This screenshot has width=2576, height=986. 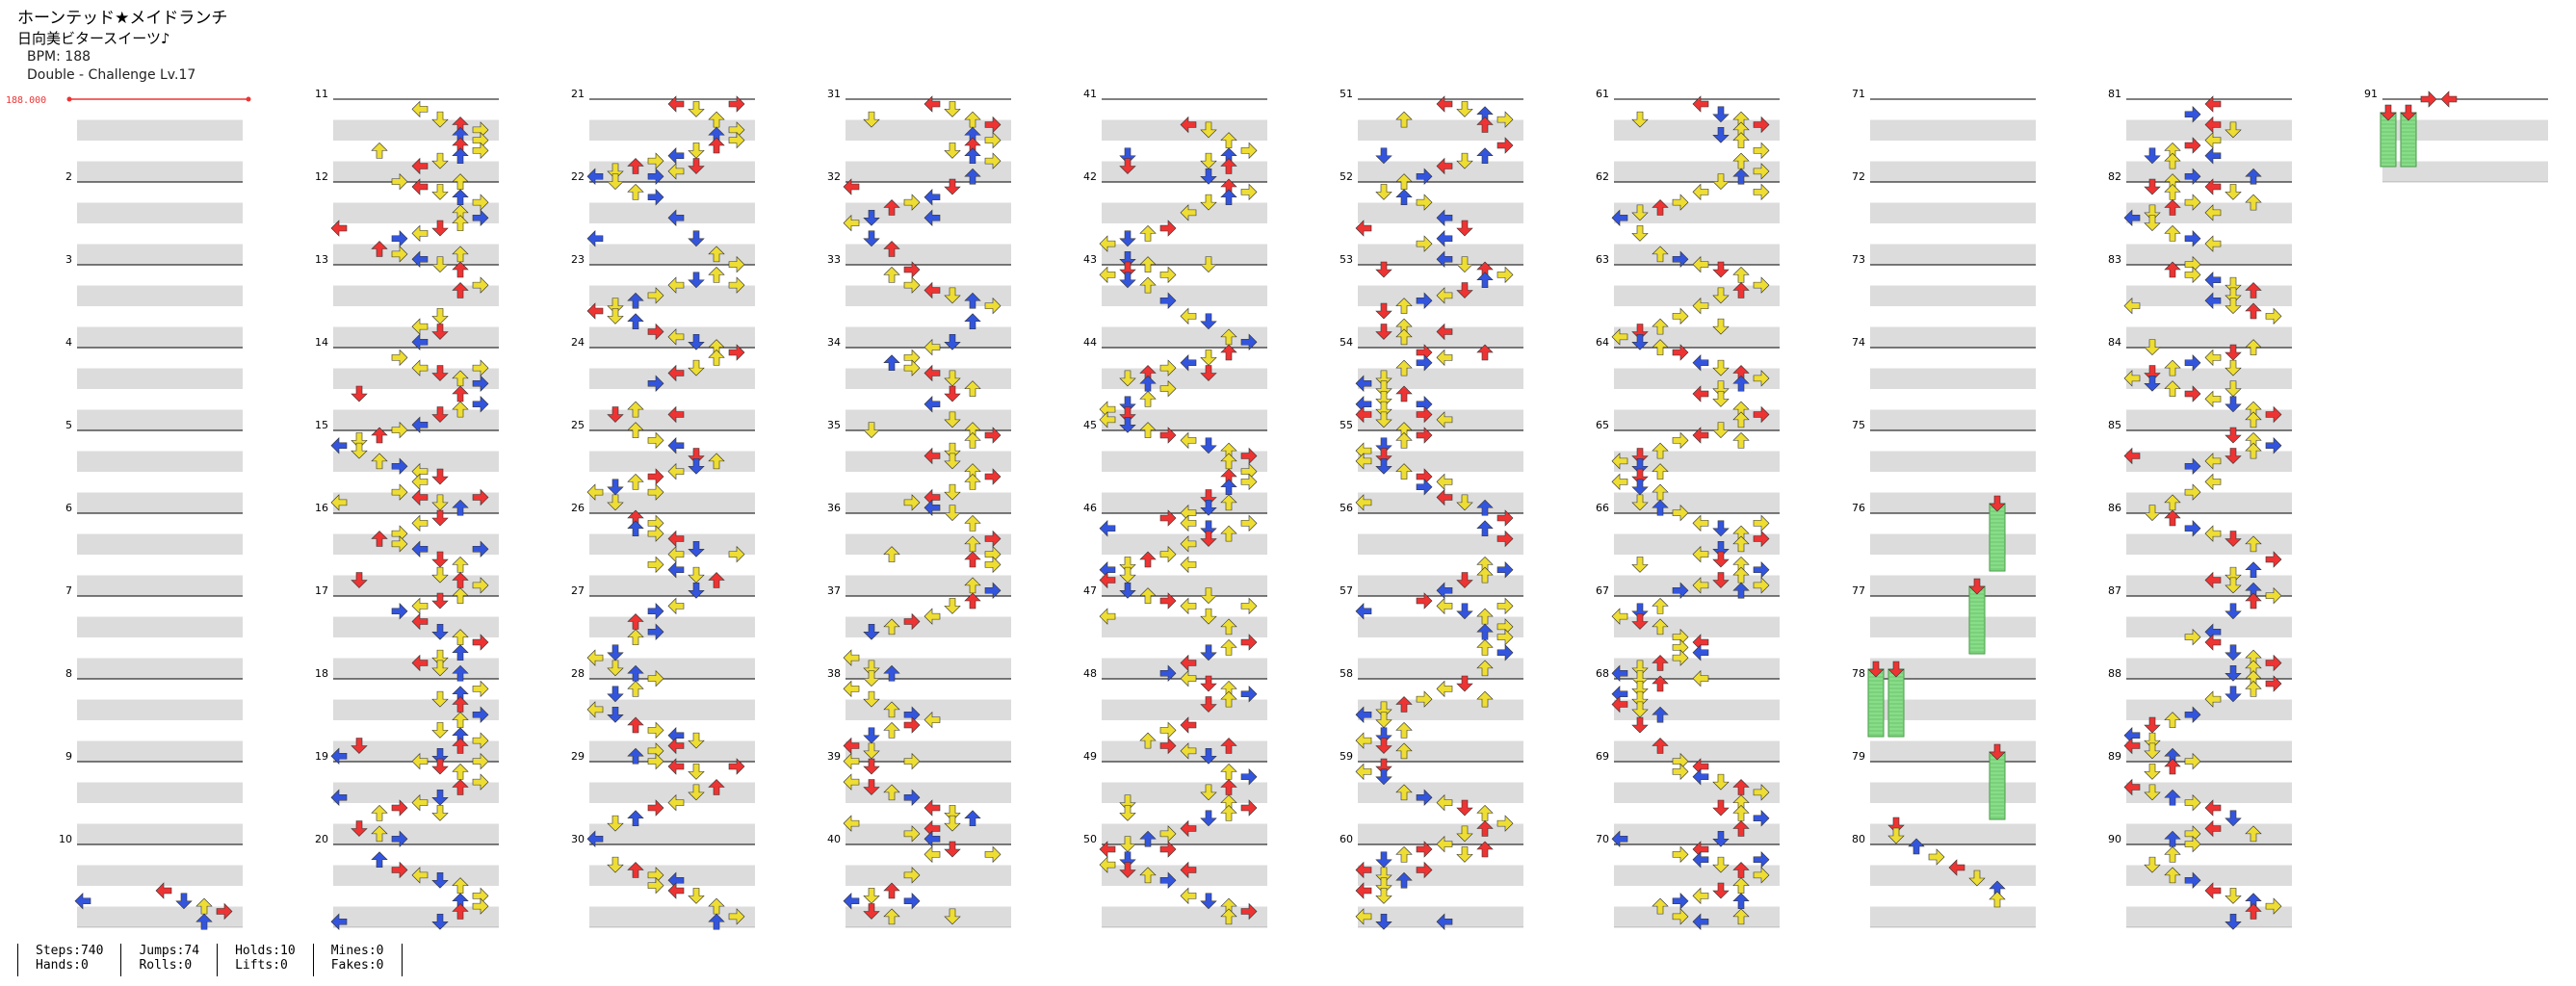 What do you see at coordinates (1090, 259) in the screenshot?
I see `measure-number: 43` at bounding box center [1090, 259].